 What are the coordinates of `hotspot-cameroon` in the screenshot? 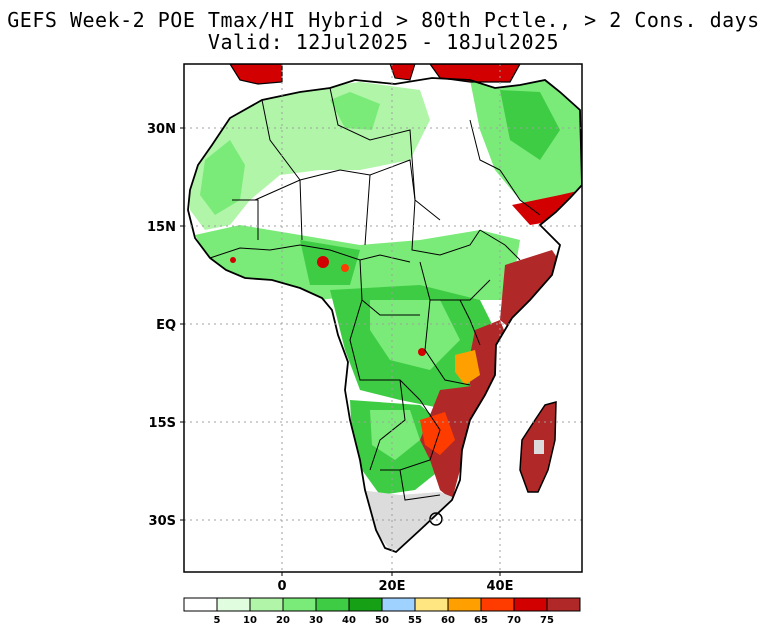 It's located at (345, 268).